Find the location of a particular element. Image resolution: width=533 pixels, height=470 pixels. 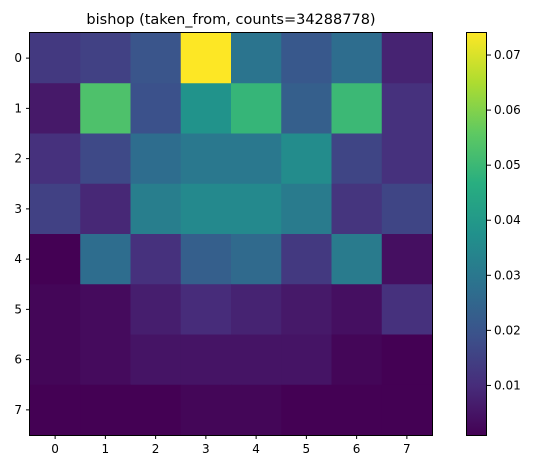

y-tick-label: 4 is located at coordinates (18, 259).